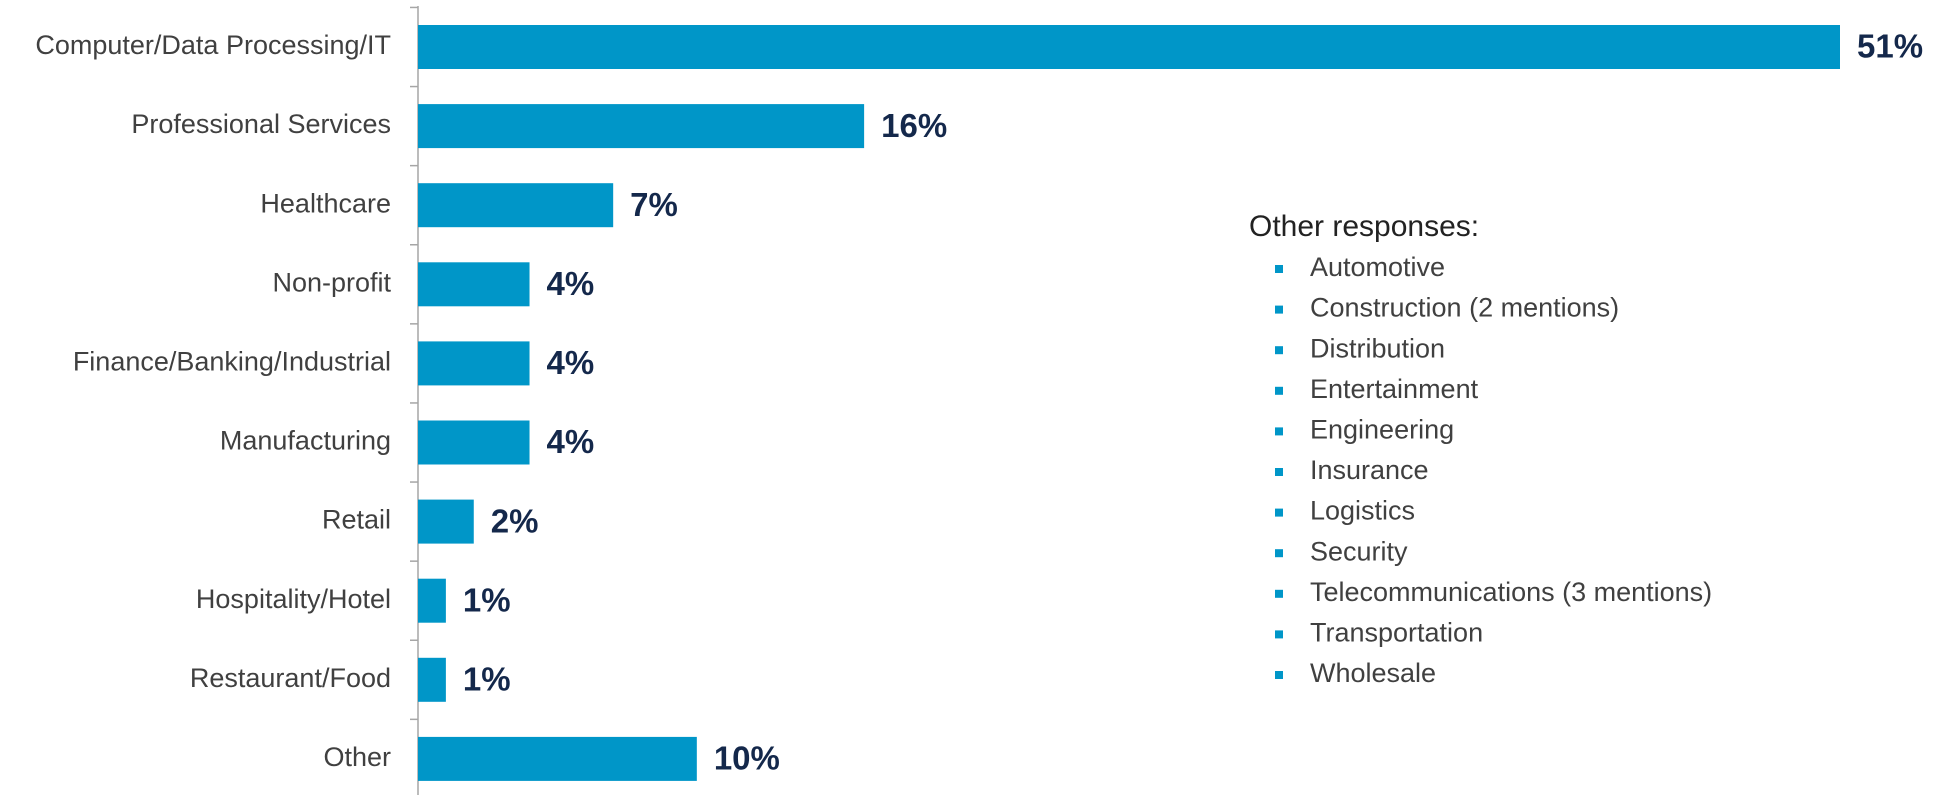  What do you see at coordinates (356, 520) in the screenshot?
I see `category-label: Retail` at bounding box center [356, 520].